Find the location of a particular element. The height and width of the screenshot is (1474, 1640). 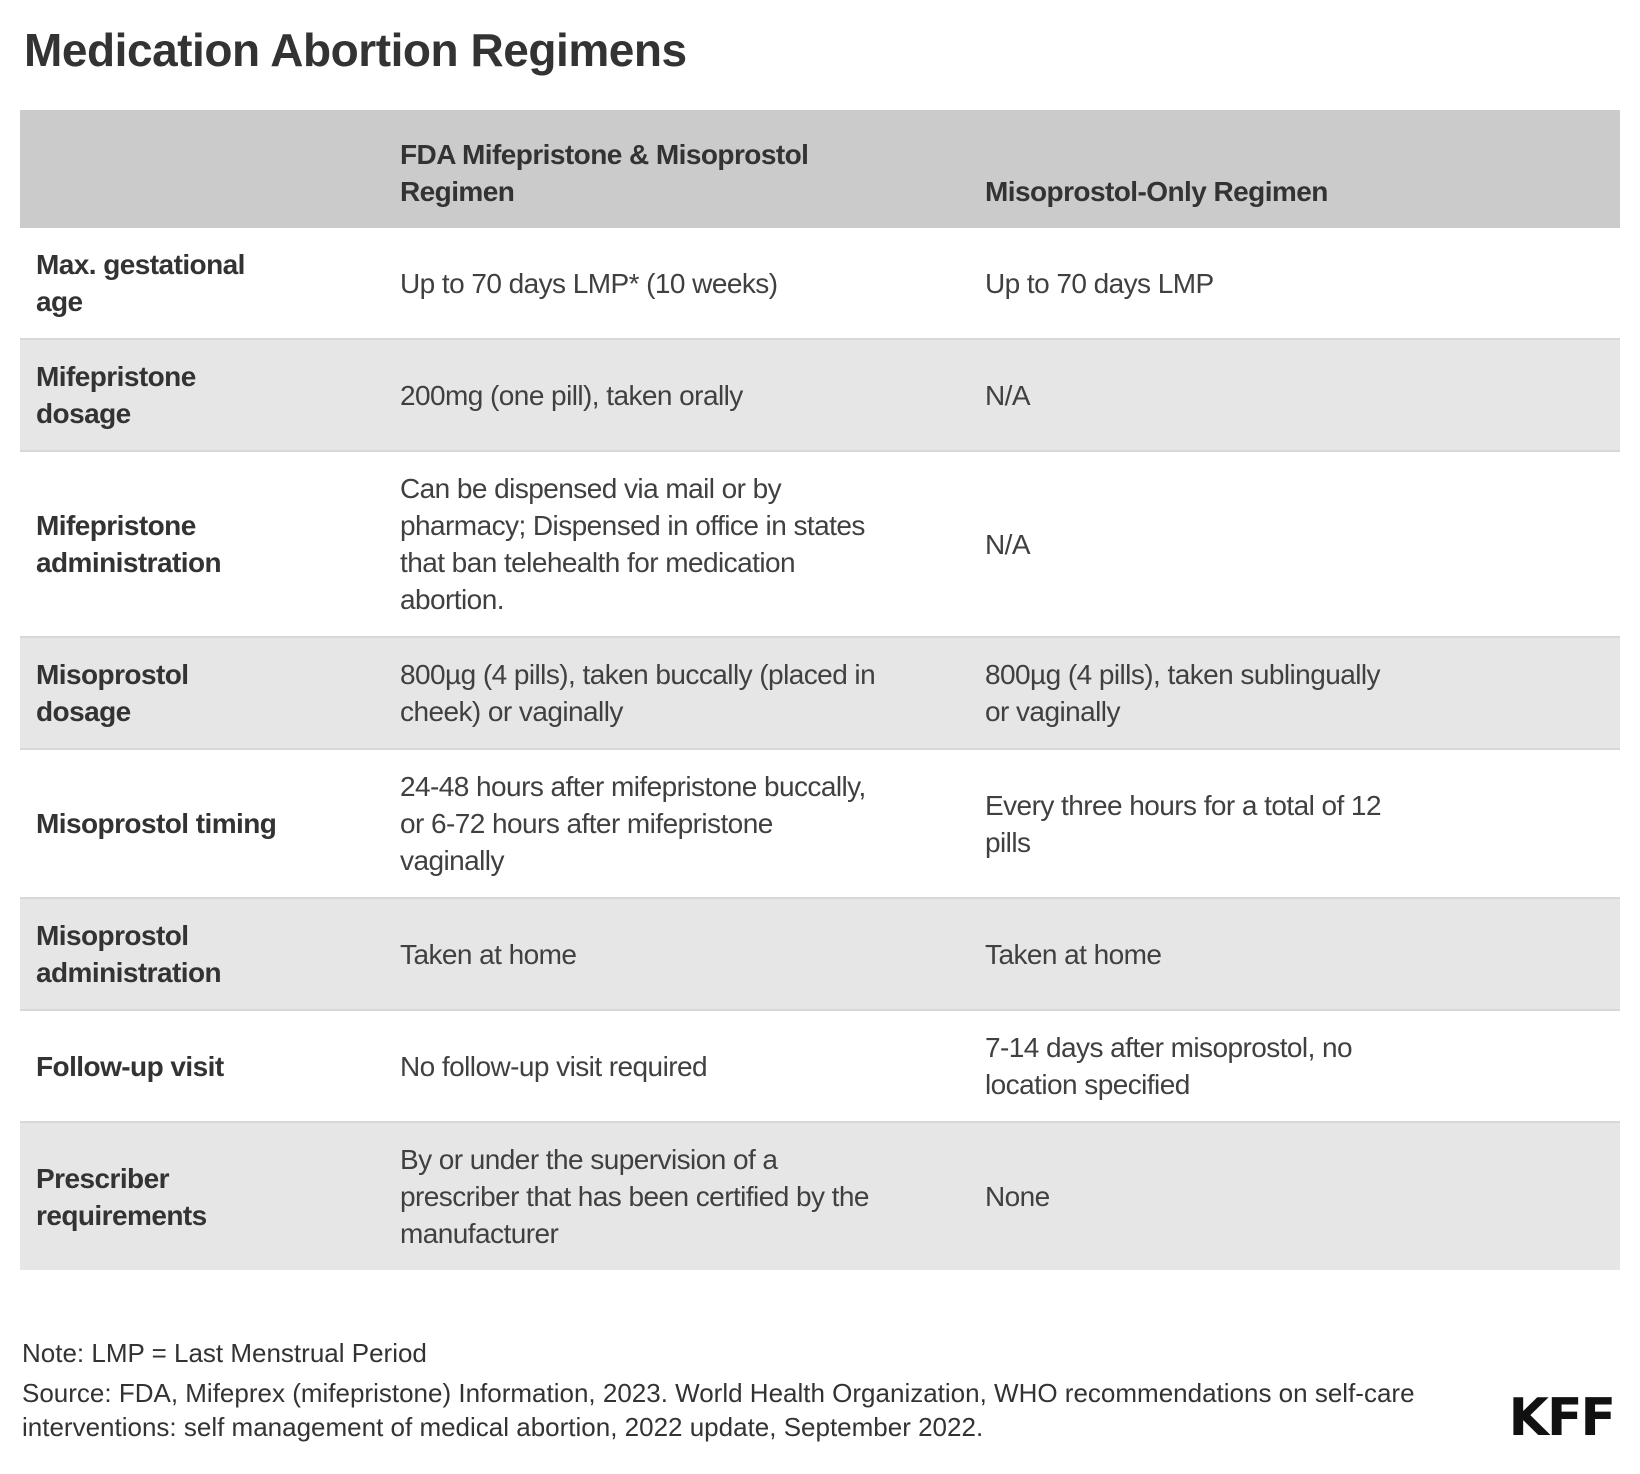

column-header-fda-regimen: FDA Mifepristone & Misoprostol Regimen is located at coordinates (692, 169).